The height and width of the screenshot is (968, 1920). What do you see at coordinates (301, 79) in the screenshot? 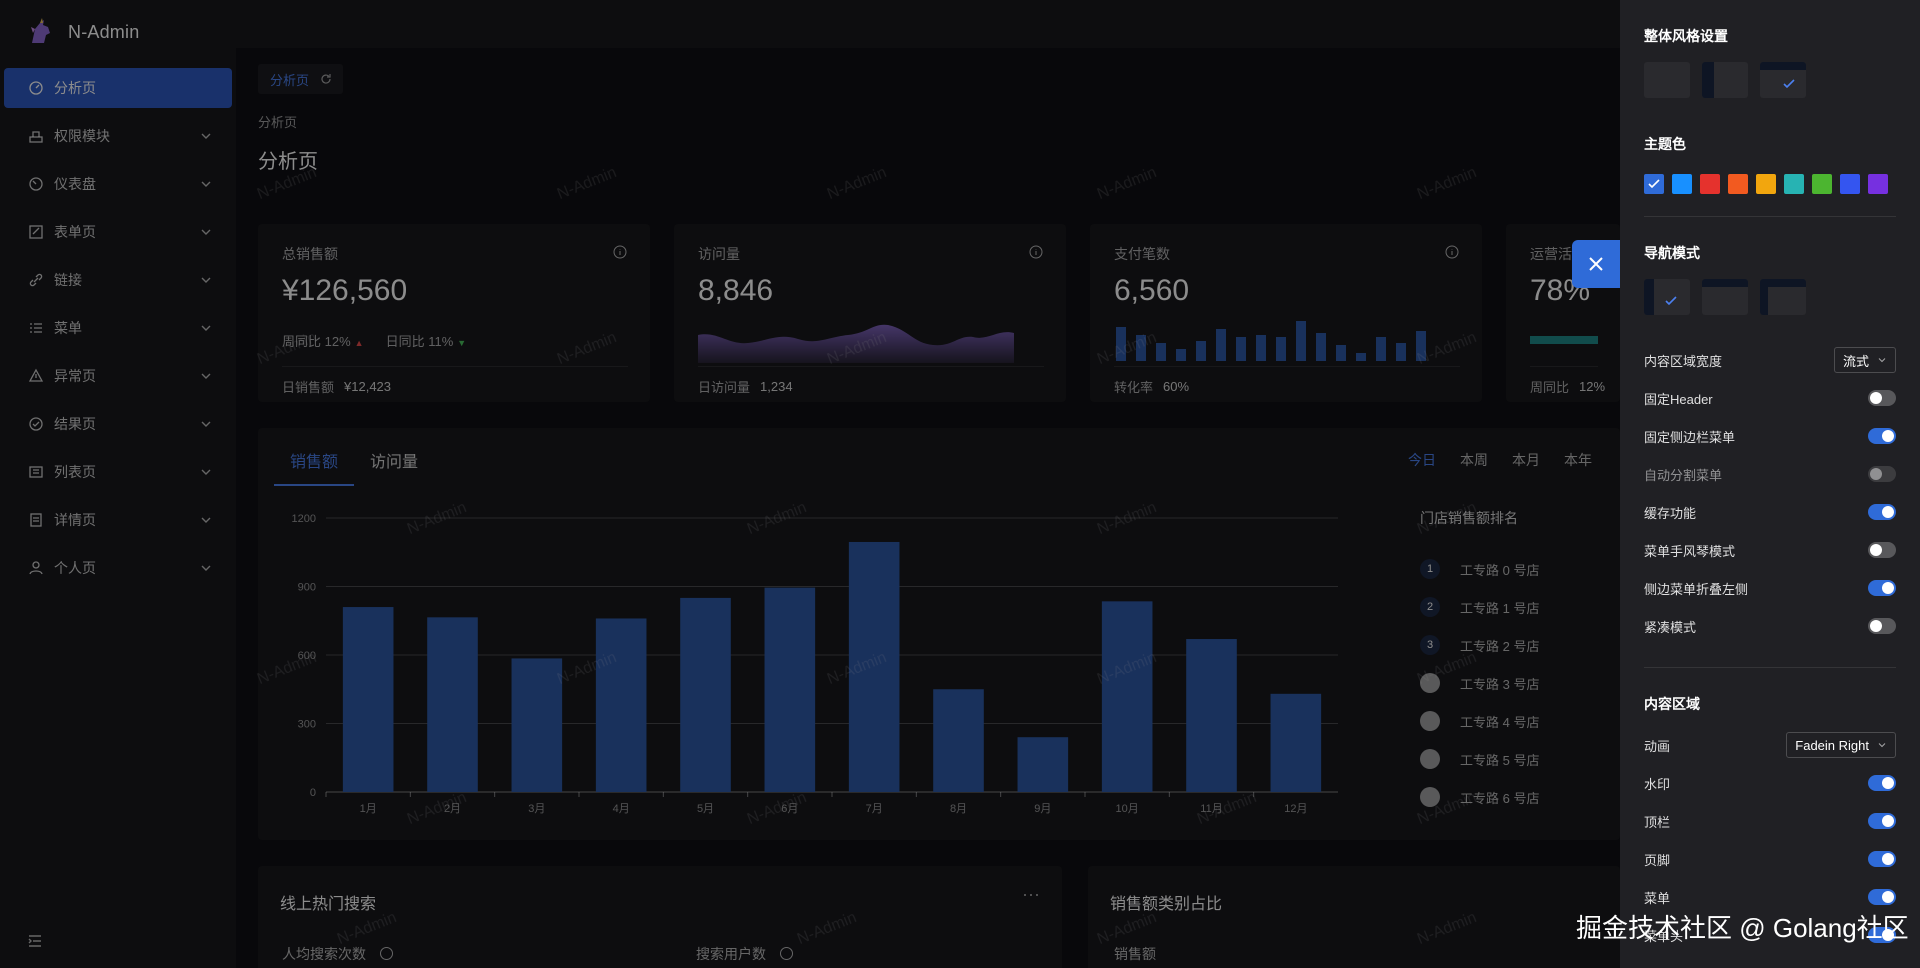
I see `tab-analysis: 分析页` at bounding box center [301, 79].